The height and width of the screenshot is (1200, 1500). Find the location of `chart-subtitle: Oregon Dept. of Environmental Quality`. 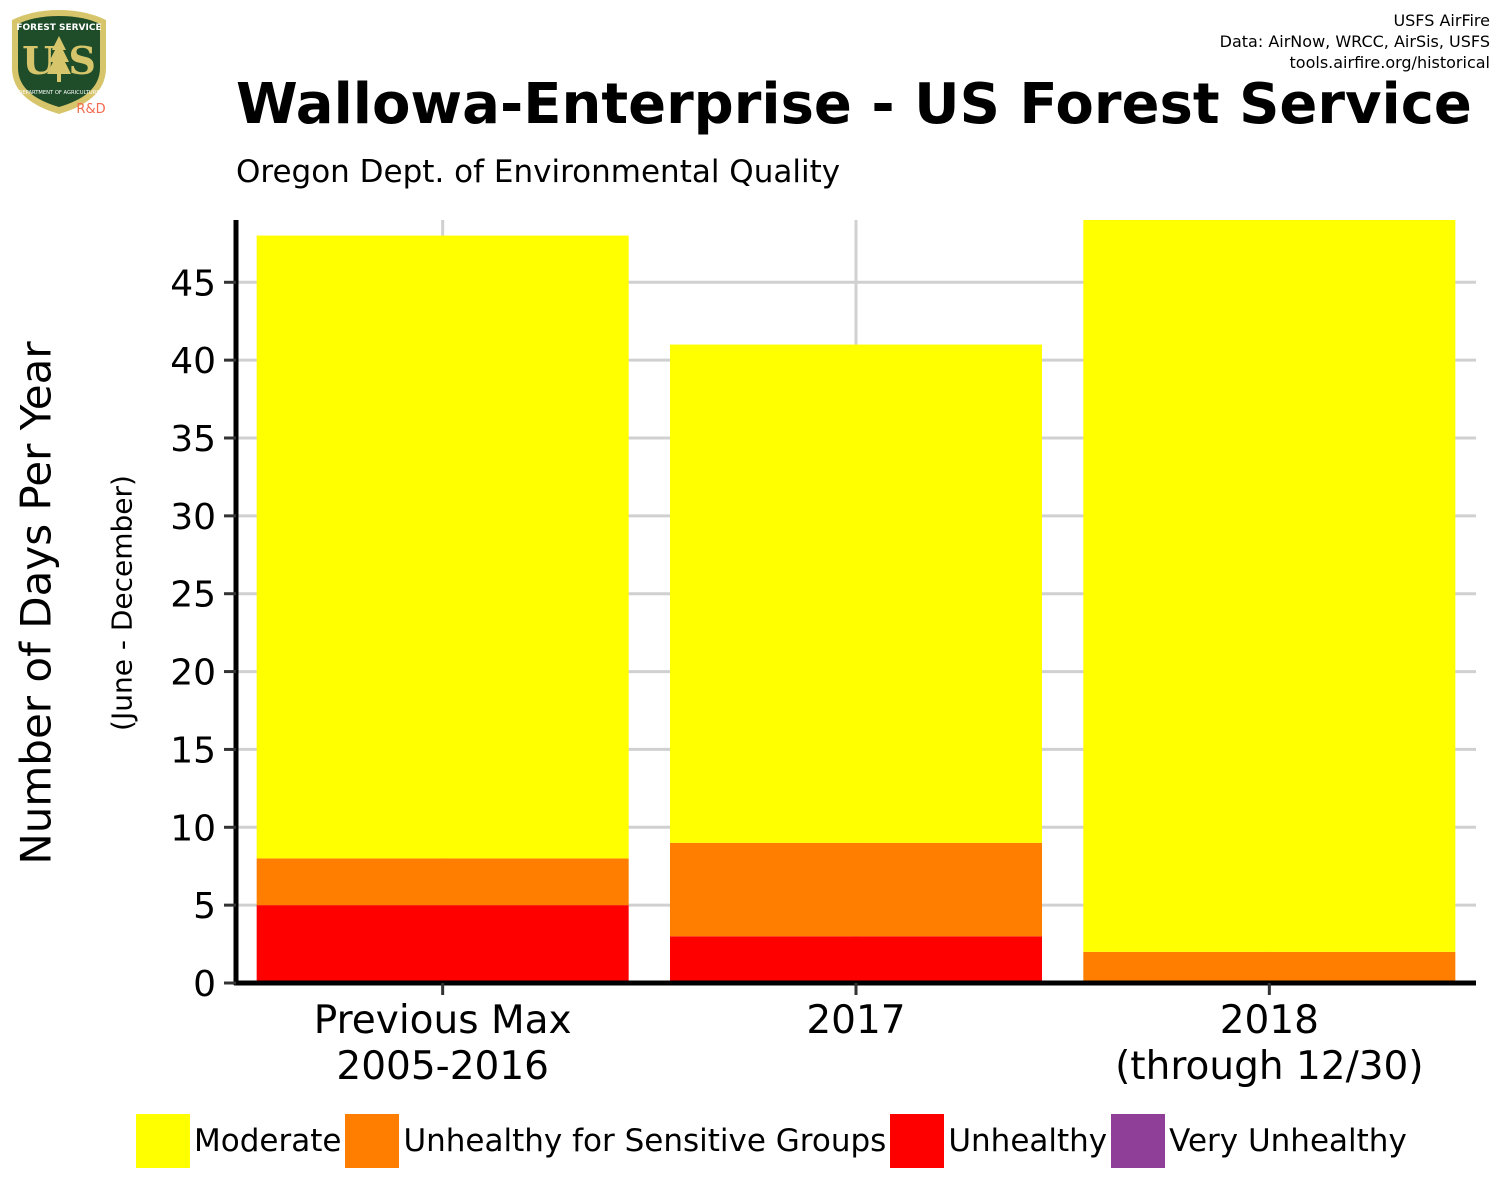

chart-subtitle: Oregon Dept. of Environmental Quality is located at coordinates (538, 172).